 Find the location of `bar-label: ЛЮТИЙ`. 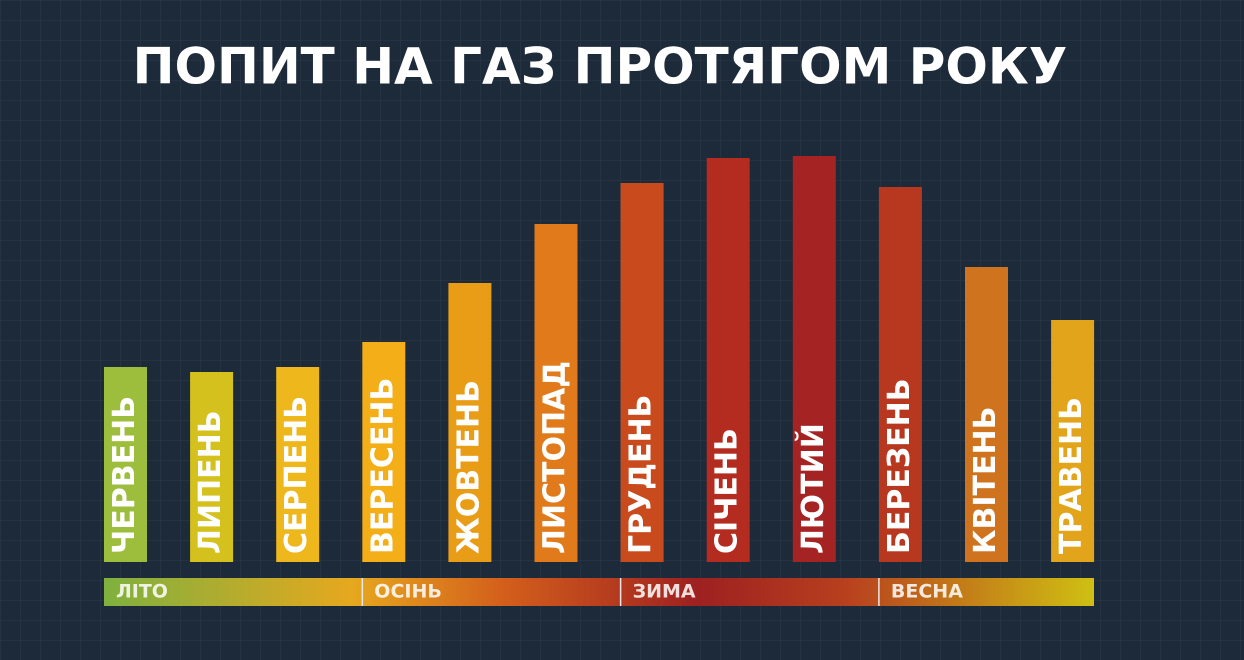

bar-label: ЛЮТИЙ is located at coordinates (813, 488).